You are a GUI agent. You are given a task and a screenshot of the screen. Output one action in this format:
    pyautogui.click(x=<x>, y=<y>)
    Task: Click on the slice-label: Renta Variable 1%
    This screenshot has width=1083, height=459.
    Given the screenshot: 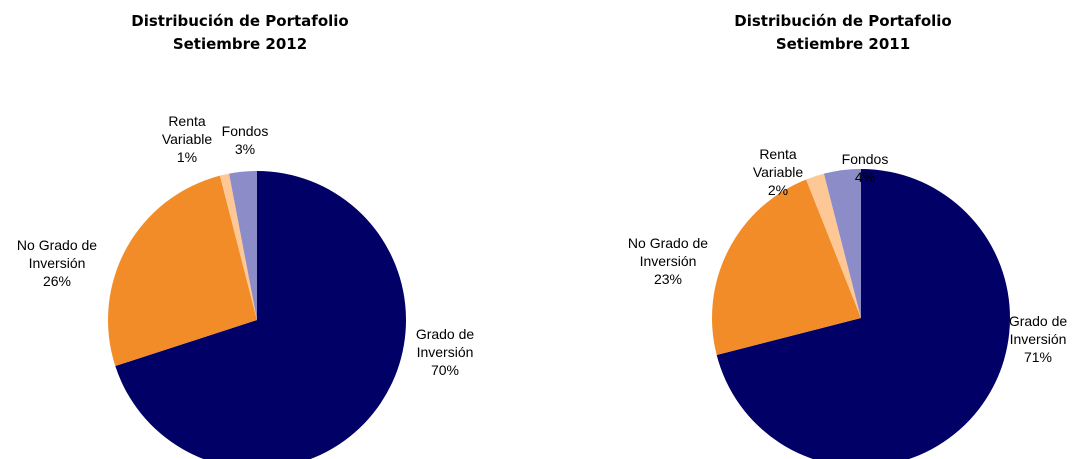 What is the action you would take?
    pyautogui.click(x=187, y=139)
    